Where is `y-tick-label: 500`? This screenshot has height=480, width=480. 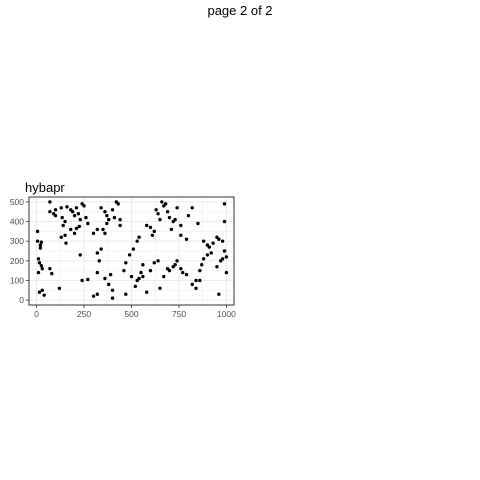 y-tick-label: 500 is located at coordinates (17, 202).